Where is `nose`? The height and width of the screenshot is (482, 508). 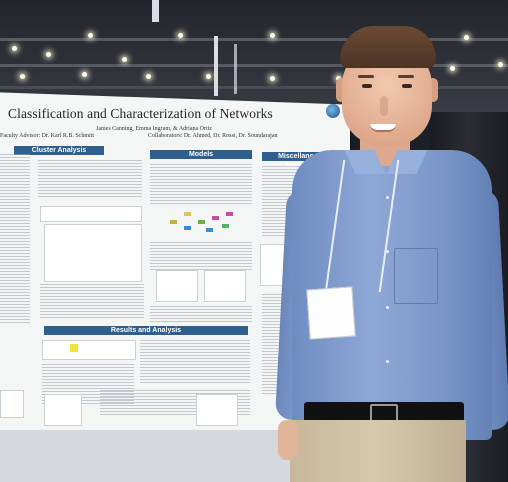
nose is located at coordinates (384, 106).